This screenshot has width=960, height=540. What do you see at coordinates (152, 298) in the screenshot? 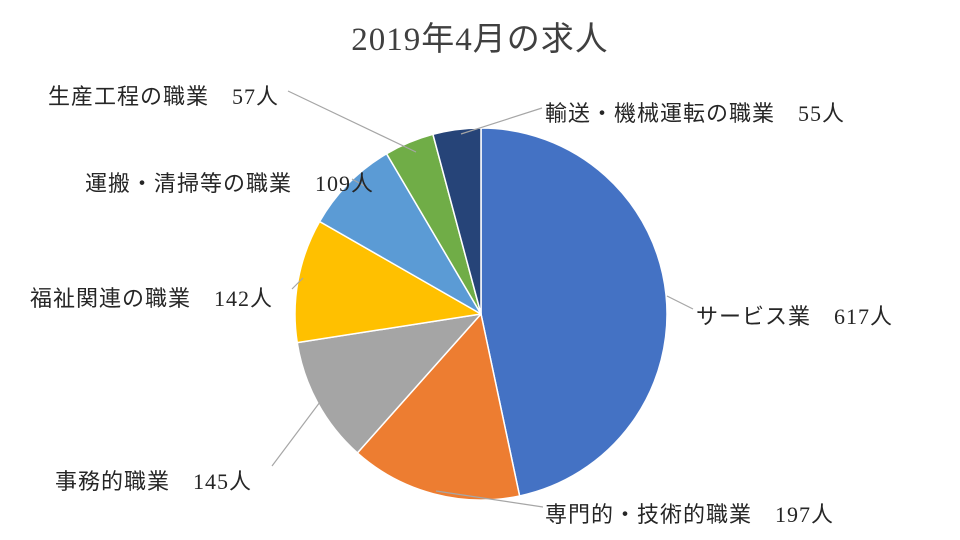
I see `slice-label-welfare: 福祉関連の職業 142人` at bounding box center [152, 298].